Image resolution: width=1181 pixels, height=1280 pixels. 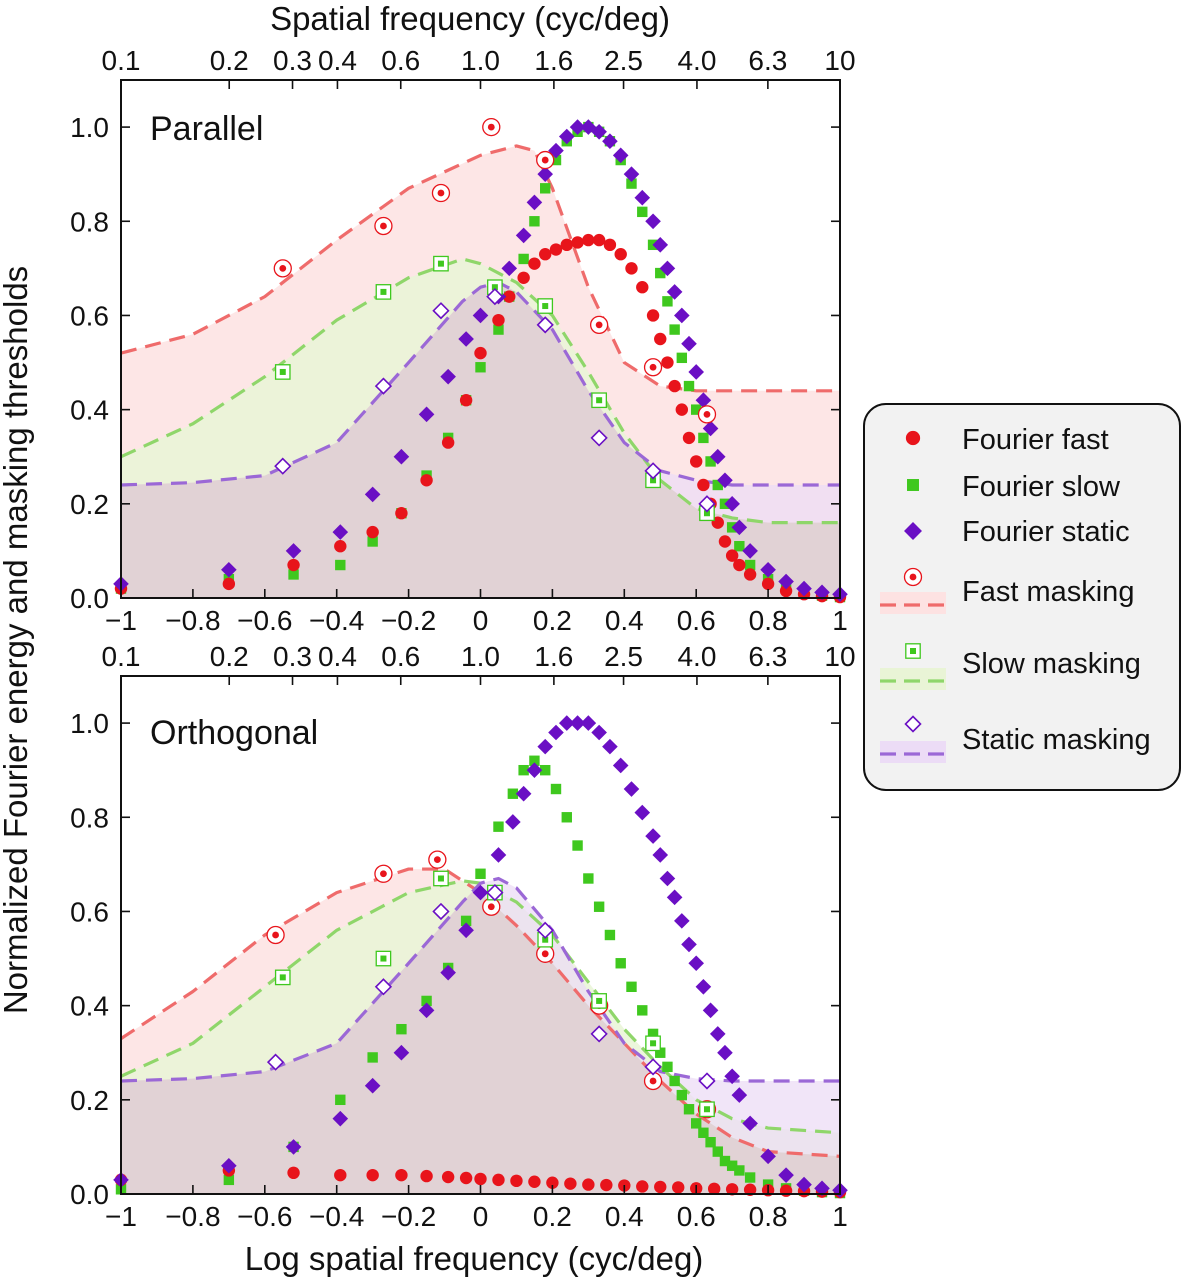 What do you see at coordinates (89, 817) in the screenshot?
I see `y-tick-label: 0.8` at bounding box center [89, 817].